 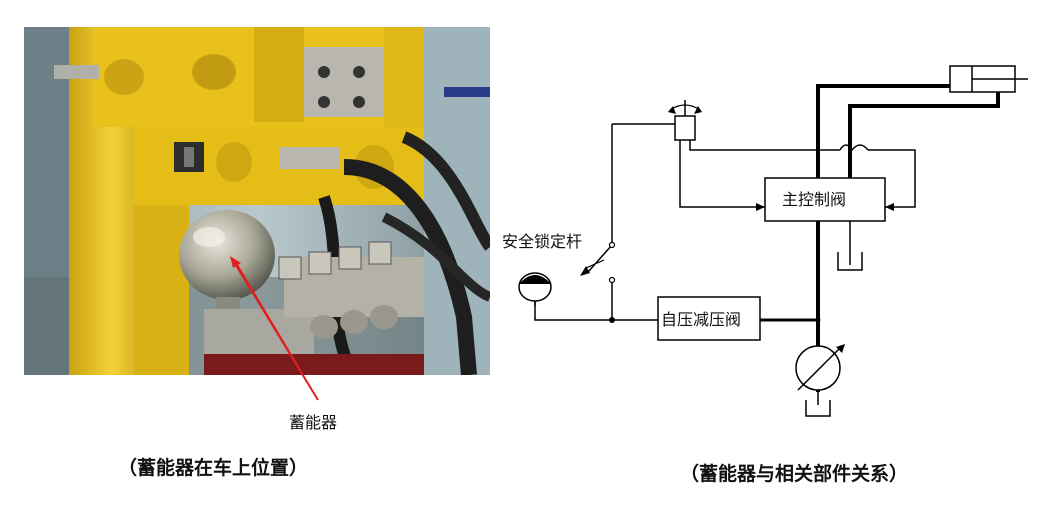 I want to click on reducing-valve-box, so click(x=709, y=318).